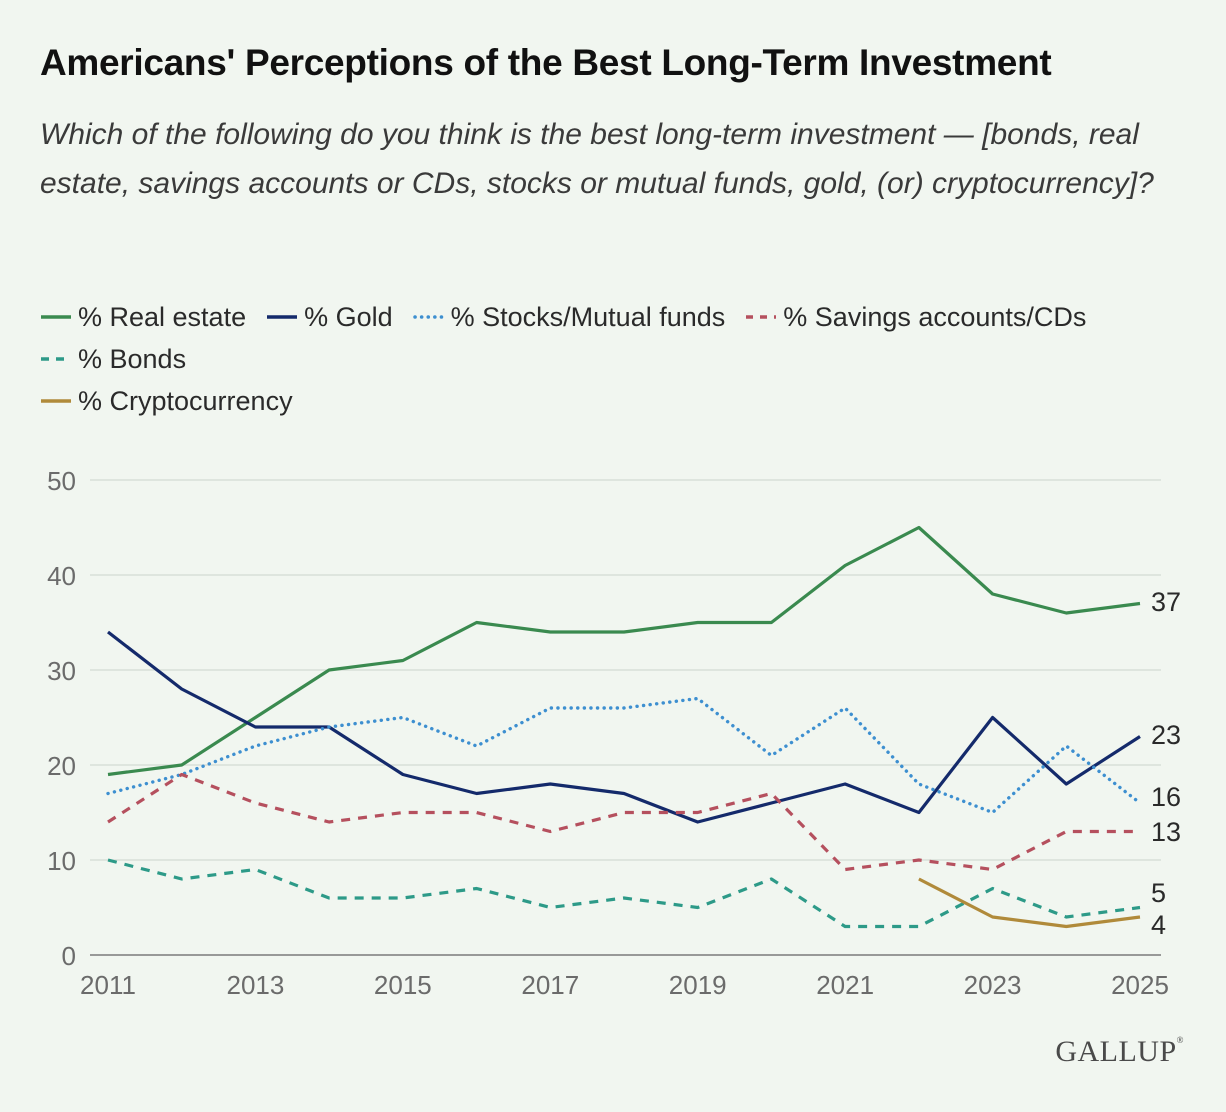  I want to click on x-tick-label: 2023, so click(993, 985).